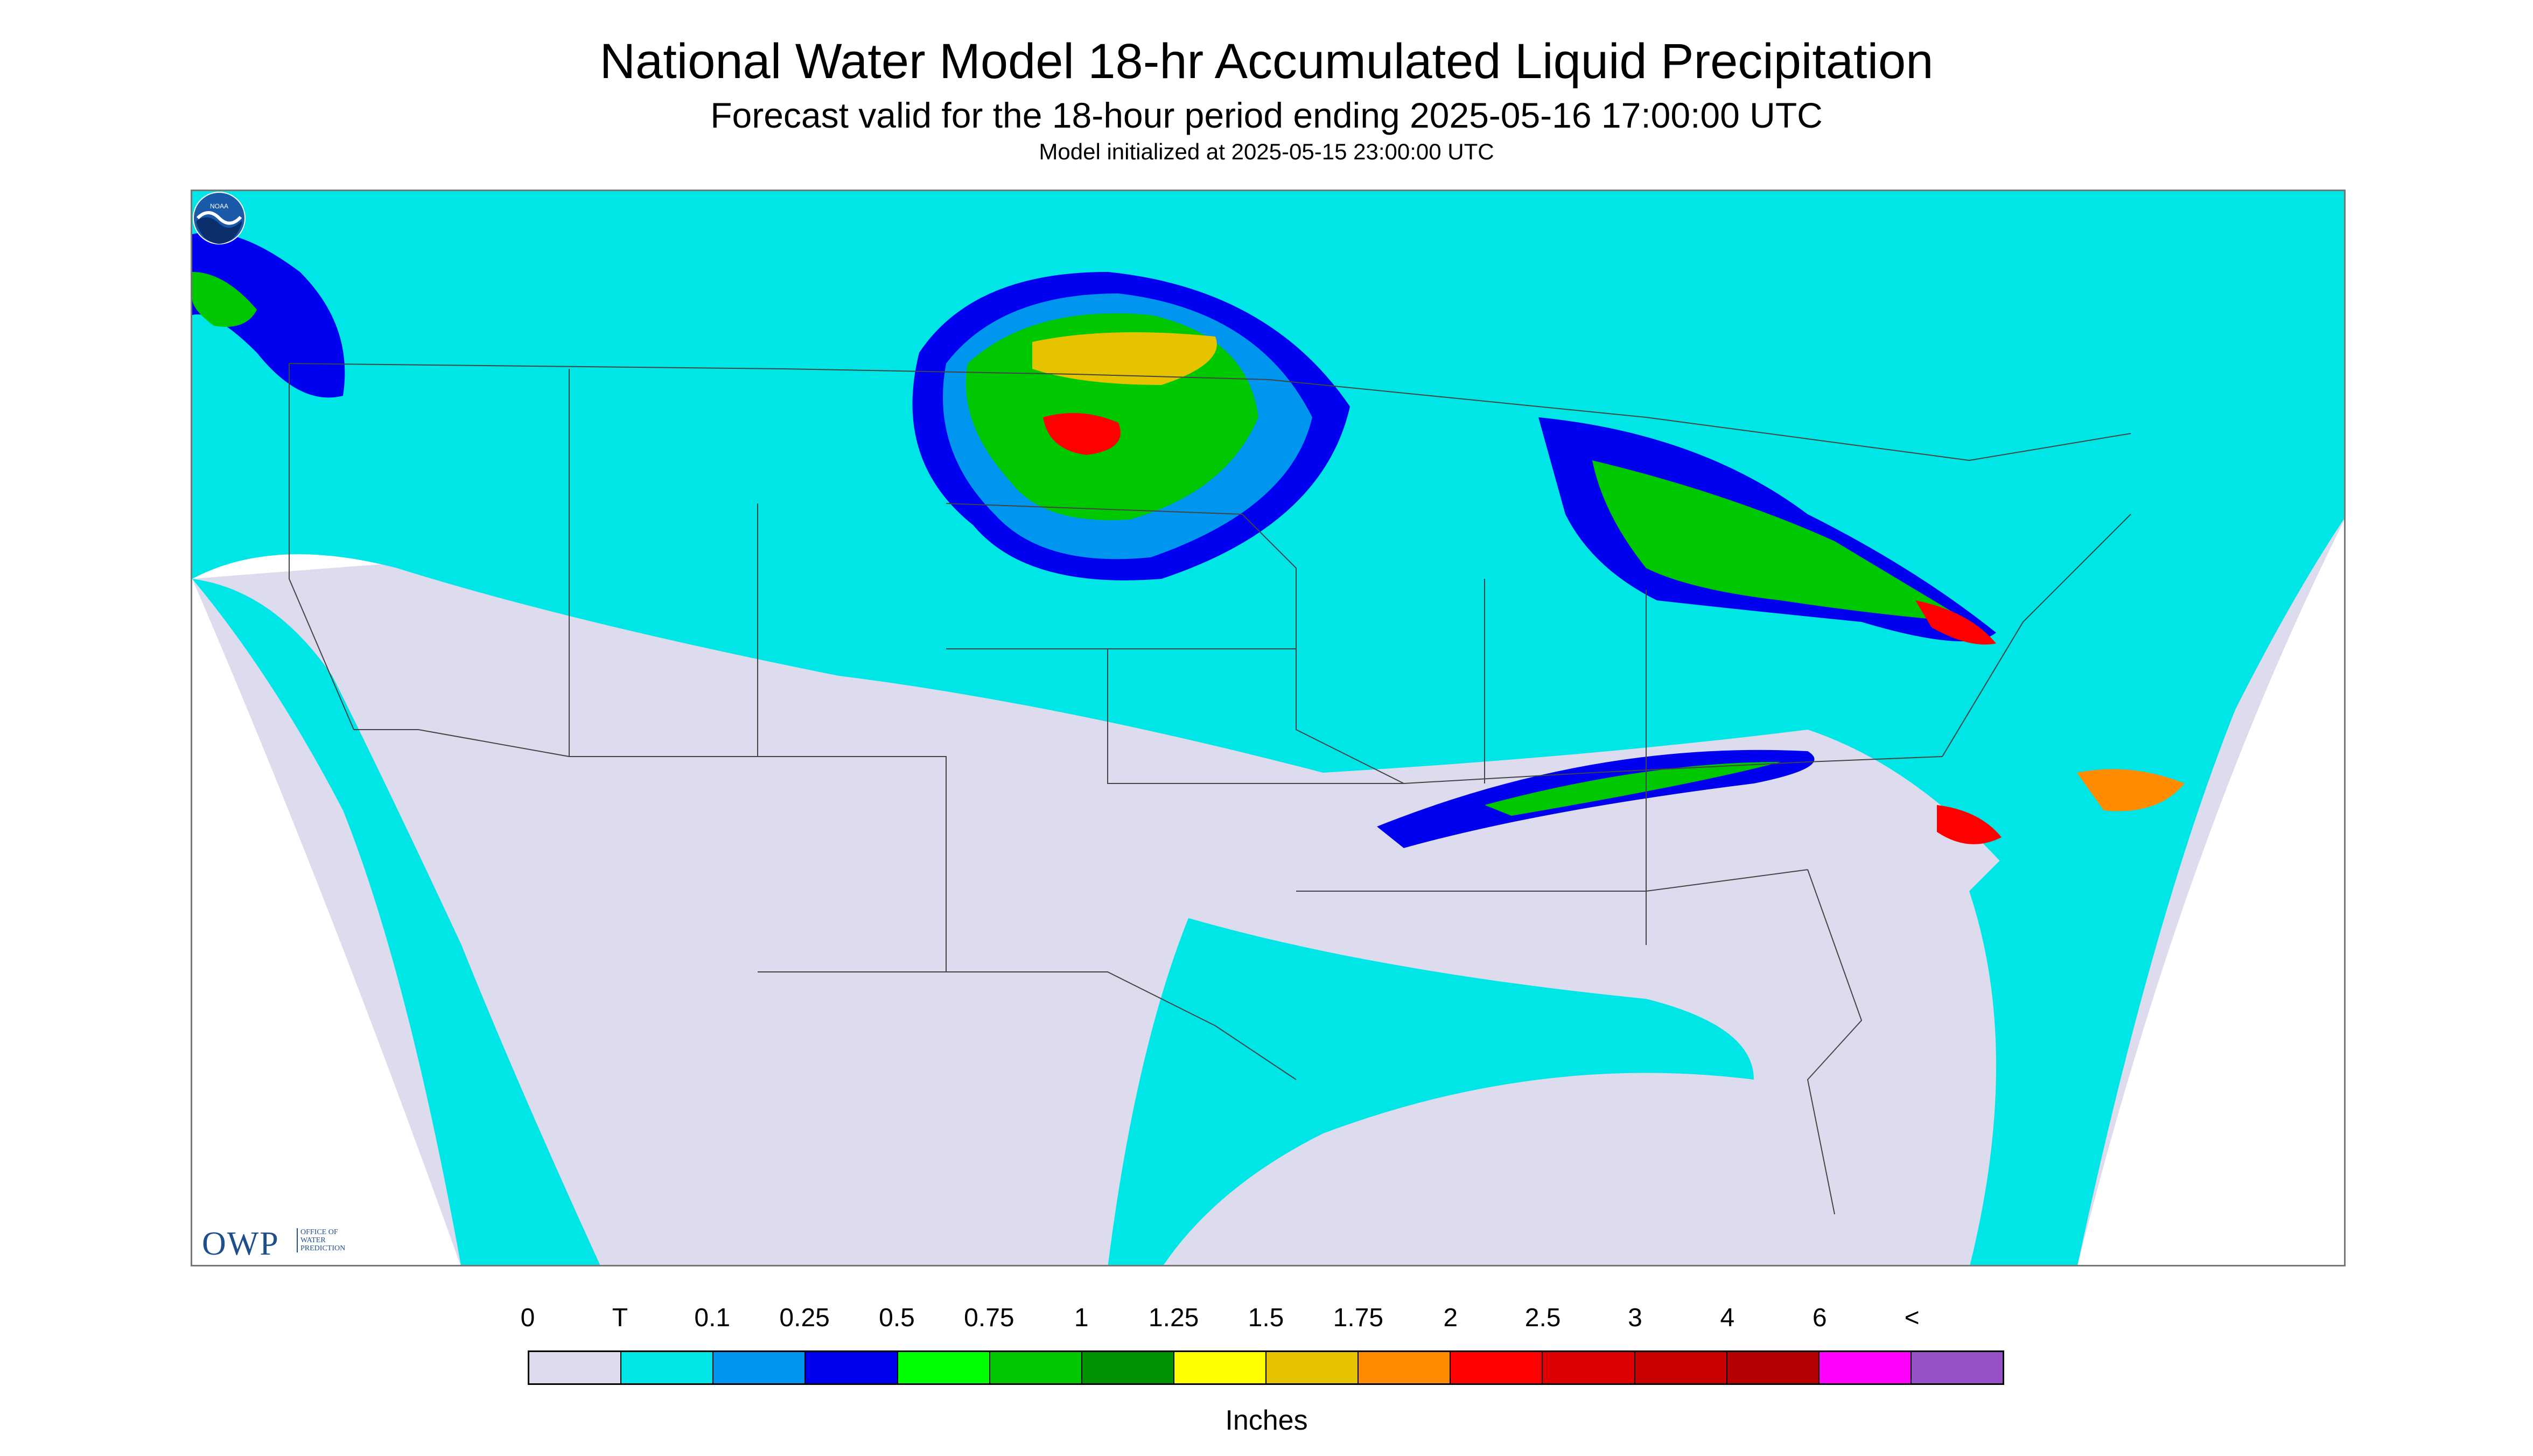  I want to click on legend-label: 6, so click(1820, 1318).